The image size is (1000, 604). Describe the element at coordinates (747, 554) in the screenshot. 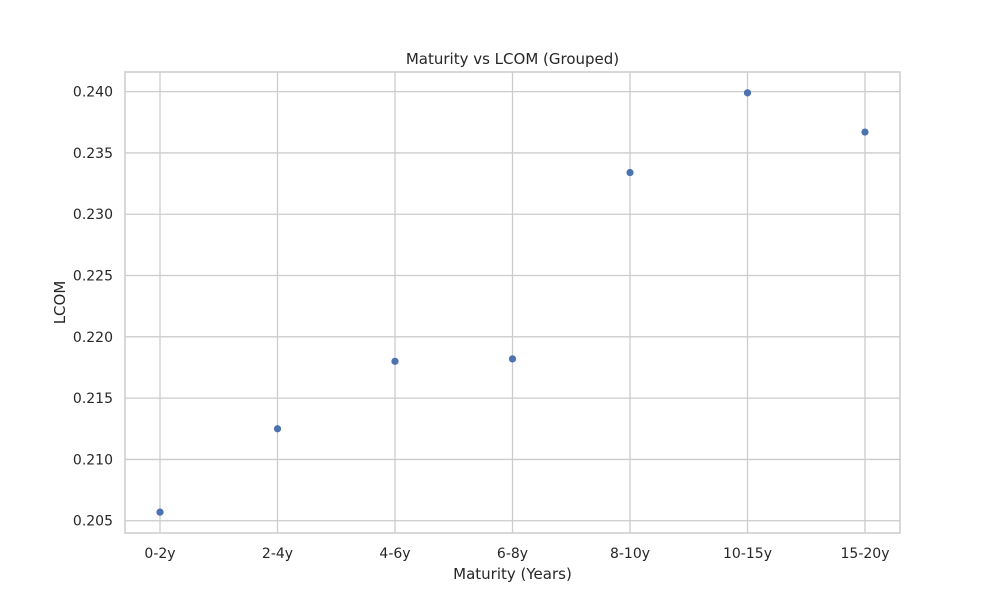

I see `x-tick-label: 10-15y` at that location.